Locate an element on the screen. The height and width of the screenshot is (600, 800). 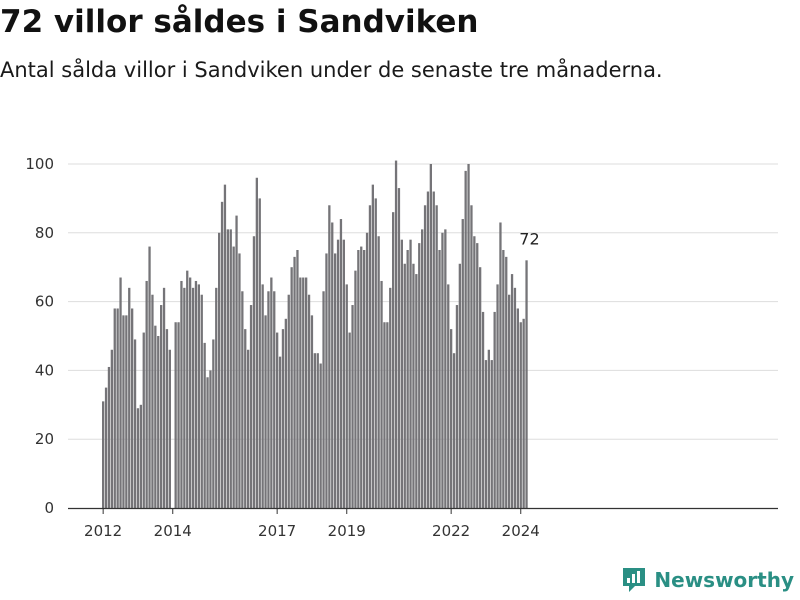
x-tick-label: 2012 is located at coordinates (103, 531).